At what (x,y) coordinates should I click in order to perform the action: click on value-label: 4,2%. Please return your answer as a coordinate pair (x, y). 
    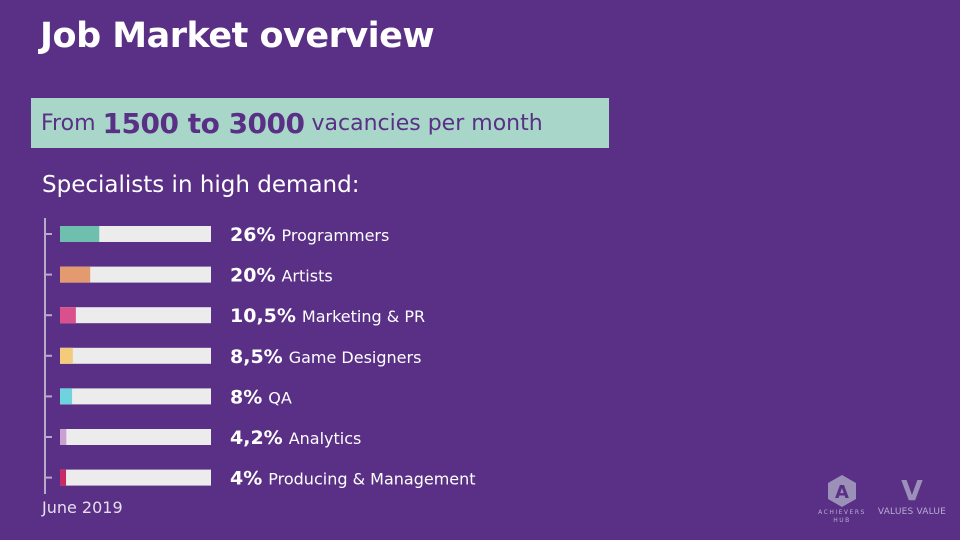
    Looking at the image, I should click on (256, 438).